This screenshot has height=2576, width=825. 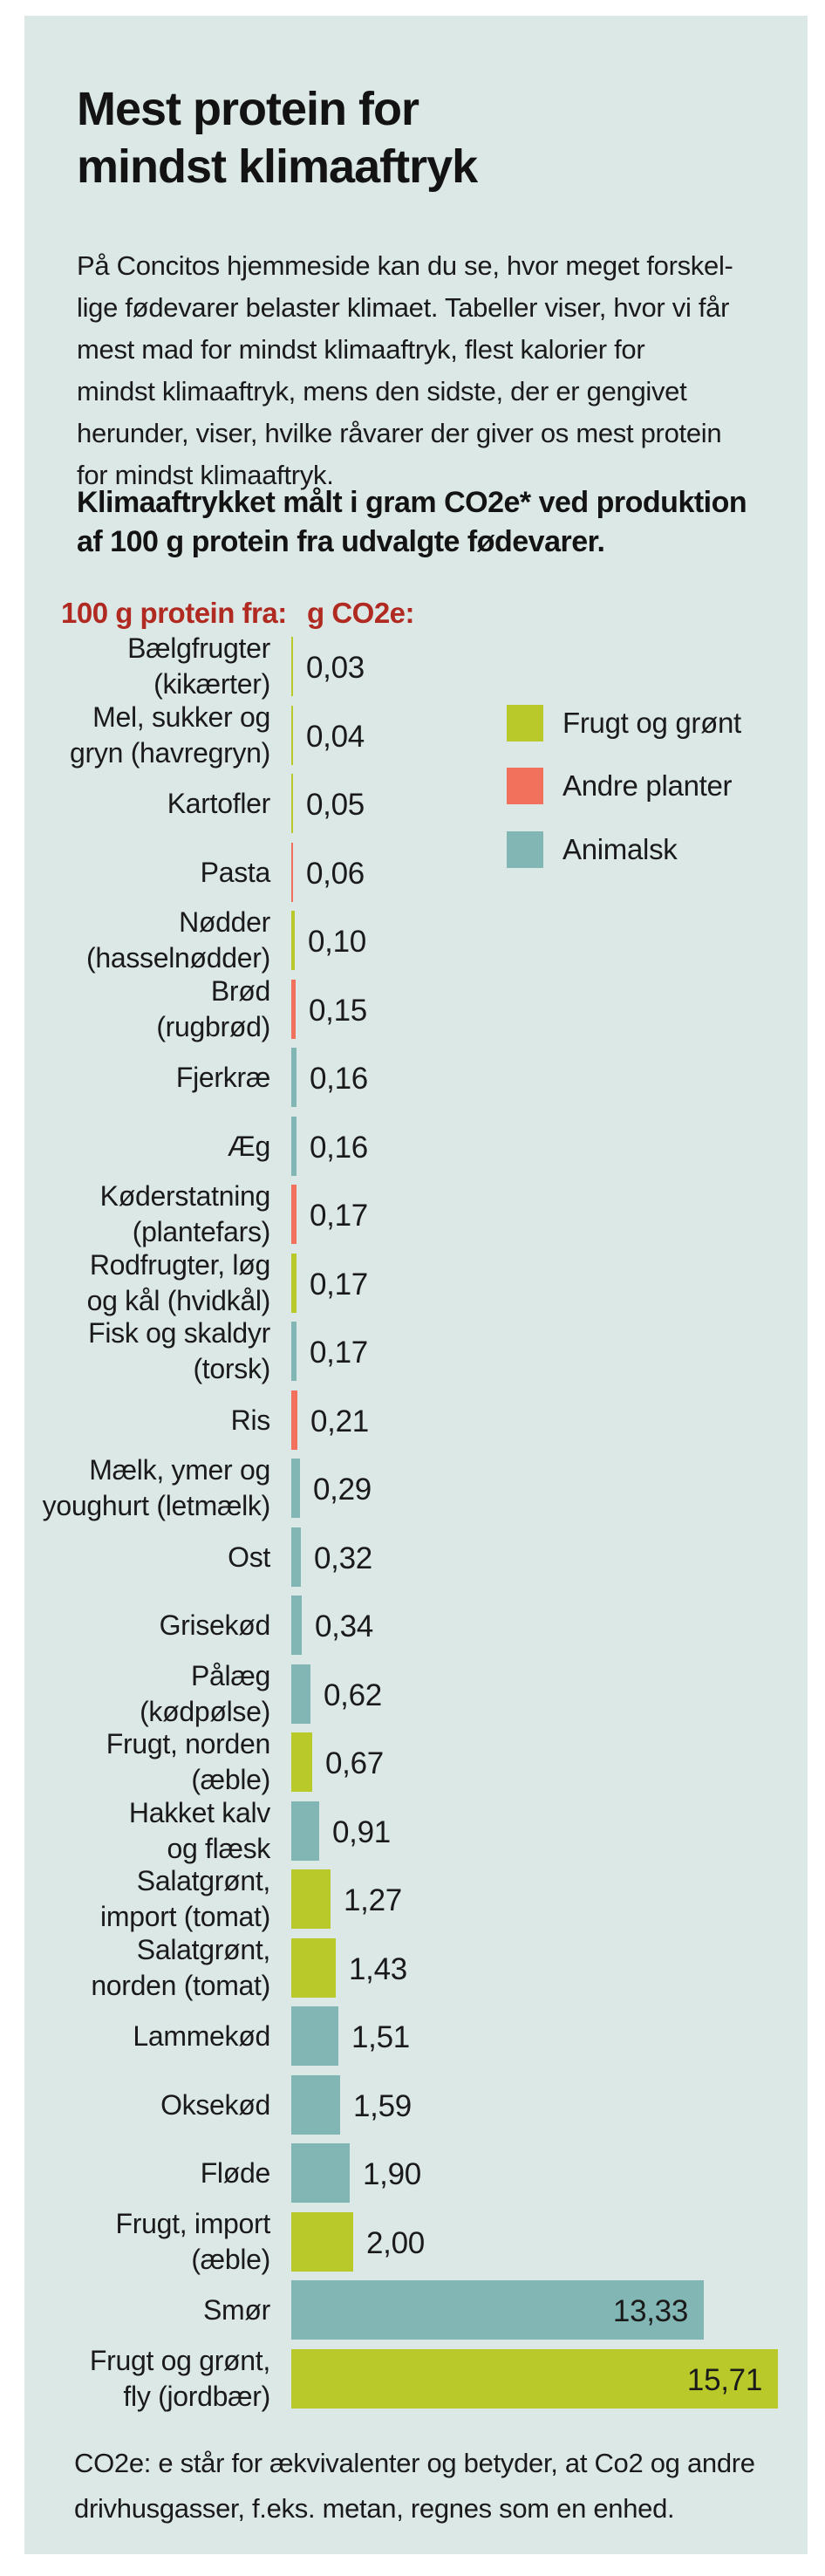 I want to click on column-header-protein: 100 g protein fra:, so click(x=174, y=613).